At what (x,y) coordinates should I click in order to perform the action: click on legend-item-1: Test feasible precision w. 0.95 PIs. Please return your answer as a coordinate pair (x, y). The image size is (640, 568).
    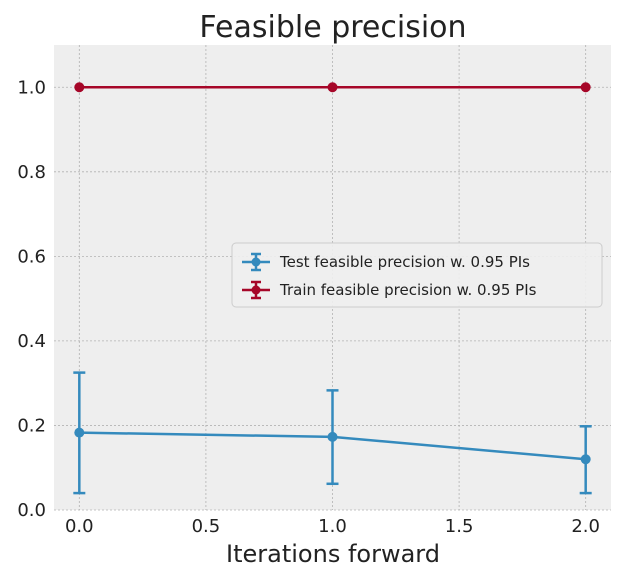
    Looking at the image, I should click on (386, 262).